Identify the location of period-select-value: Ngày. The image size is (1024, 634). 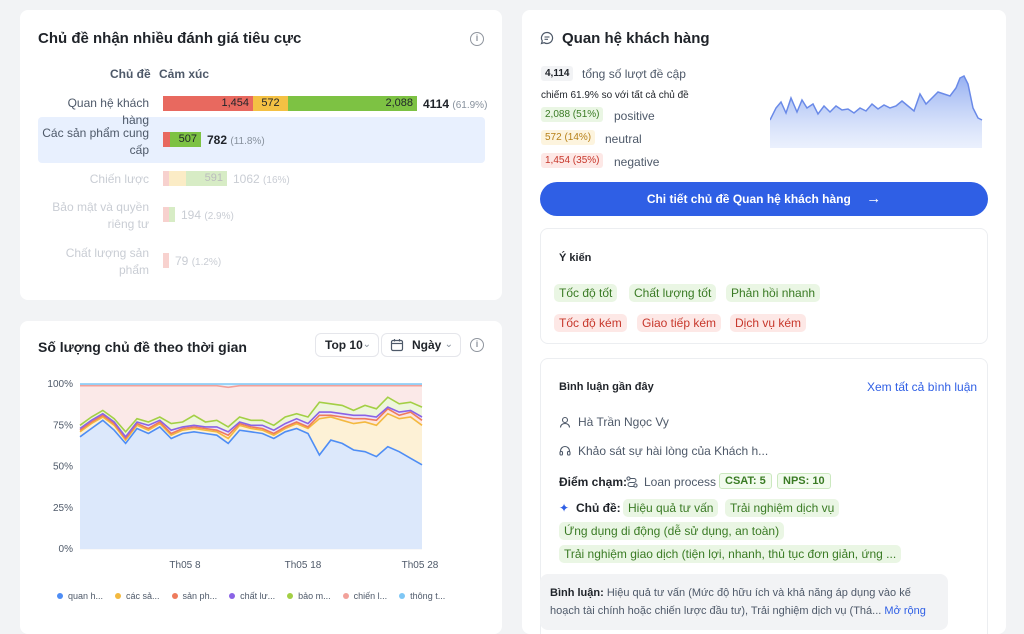
(427, 345).